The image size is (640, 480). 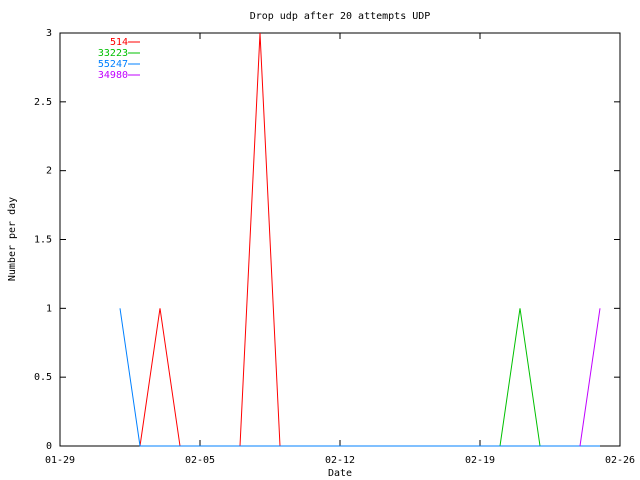 What do you see at coordinates (340, 460) in the screenshot?
I see `x-tick-label: 02-12` at bounding box center [340, 460].